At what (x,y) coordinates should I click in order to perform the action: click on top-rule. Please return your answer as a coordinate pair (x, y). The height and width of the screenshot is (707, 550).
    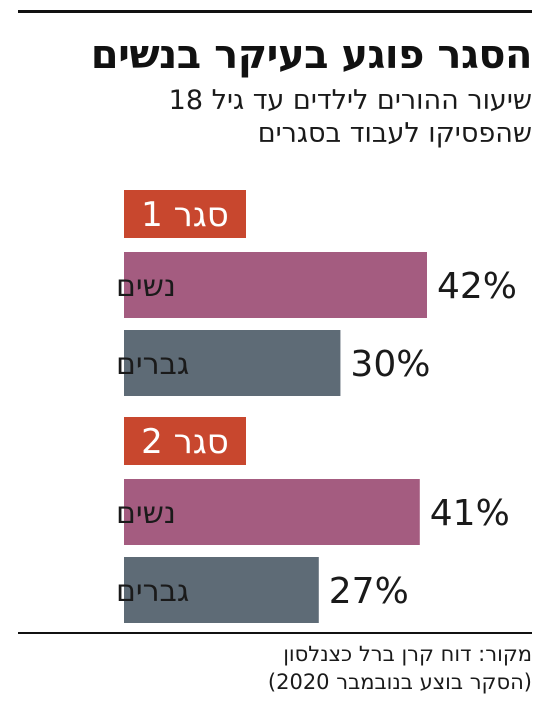
    Looking at the image, I should click on (275, 11).